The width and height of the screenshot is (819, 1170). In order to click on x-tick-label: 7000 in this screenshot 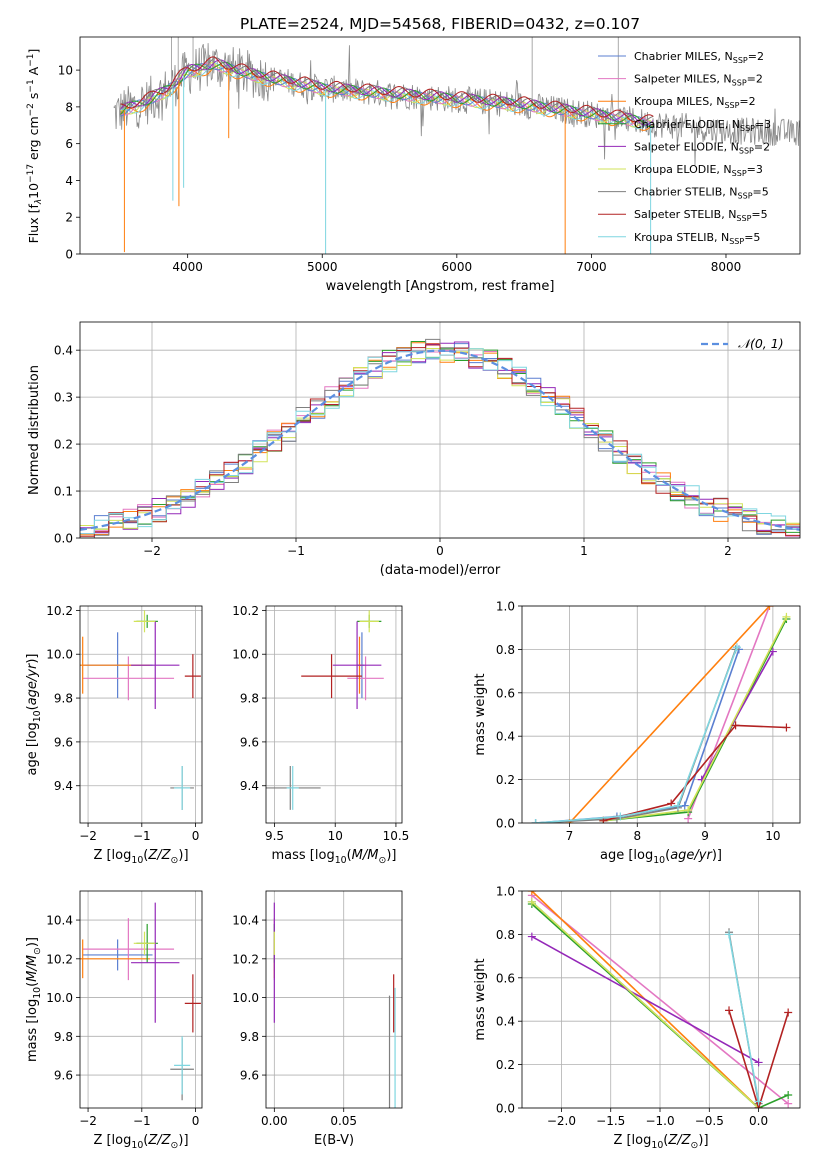, I will do `click(591, 267)`.